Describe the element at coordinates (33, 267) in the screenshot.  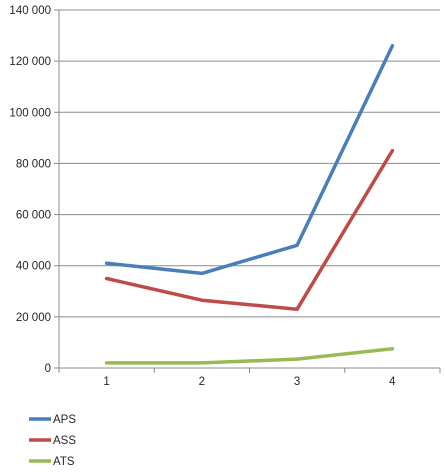
I see `y-tick-label: 40 000` at that location.